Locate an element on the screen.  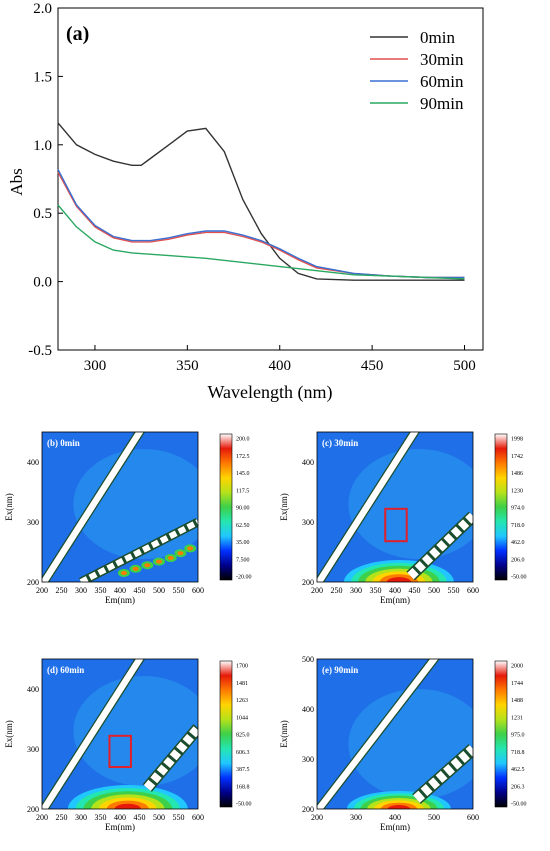
eem-panel-label: (c) 30min is located at coordinates (340, 443).